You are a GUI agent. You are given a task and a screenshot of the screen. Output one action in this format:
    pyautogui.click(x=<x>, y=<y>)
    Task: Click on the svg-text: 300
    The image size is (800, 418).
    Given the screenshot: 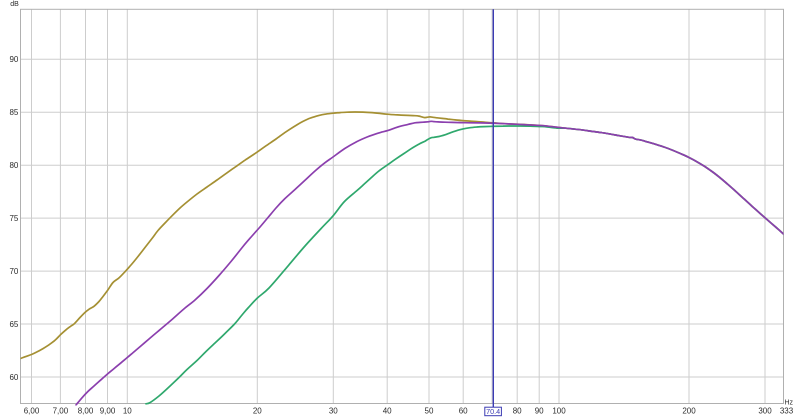 What is the action you would take?
    pyautogui.click(x=765, y=410)
    